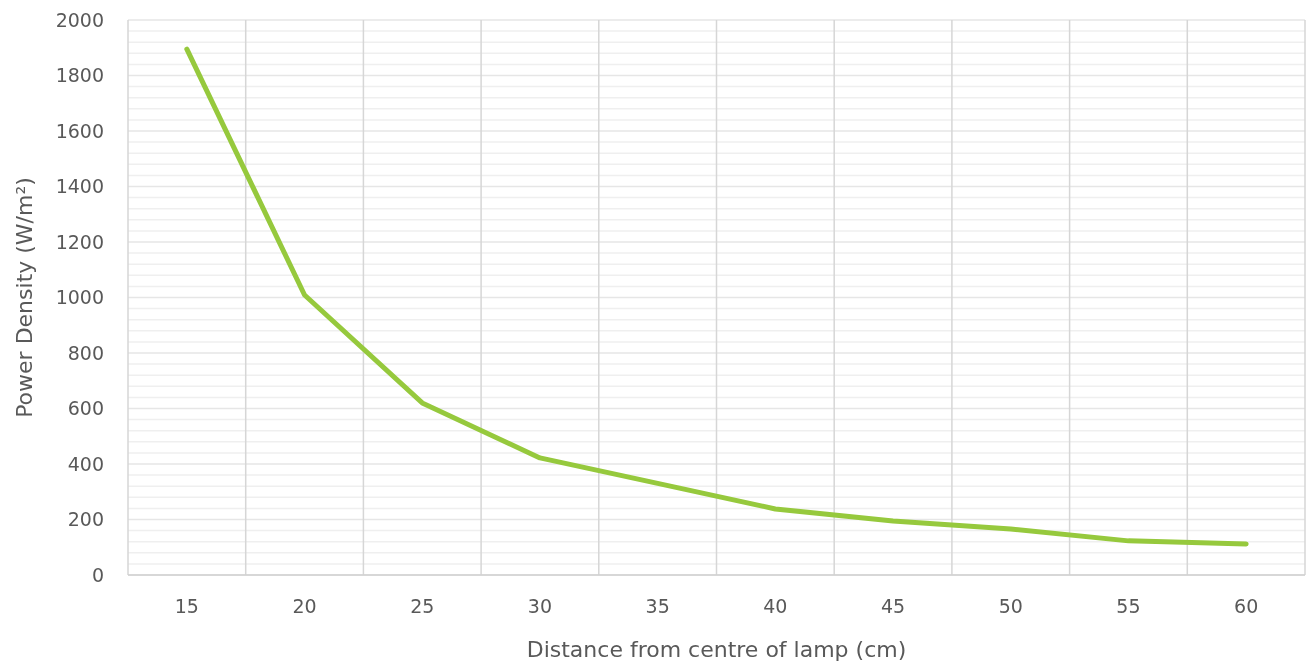  What do you see at coordinates (657, 606) in the screenshot?
I see `x-tick-label: 35` at bounding box center [657, 606].